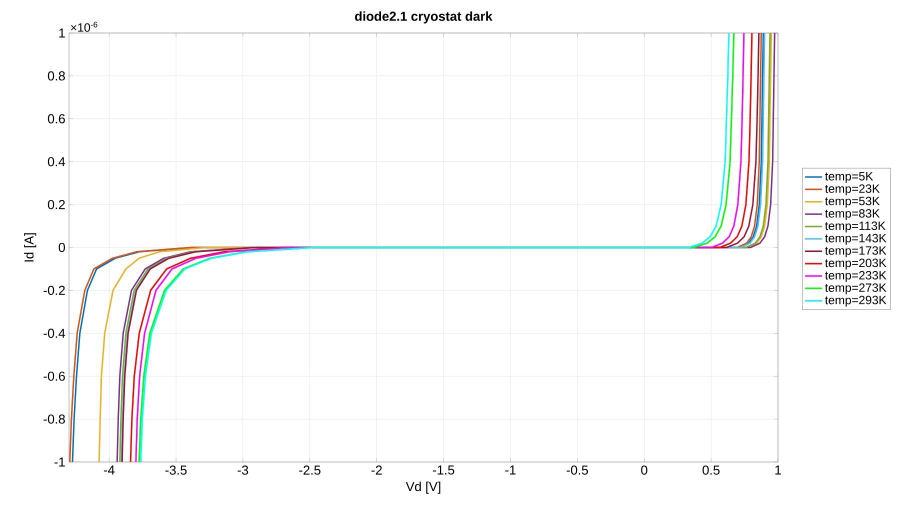 The height and width of the screenshot is (521, 916). I want to click on y-tick-label: 0.8, so click(56, 75).